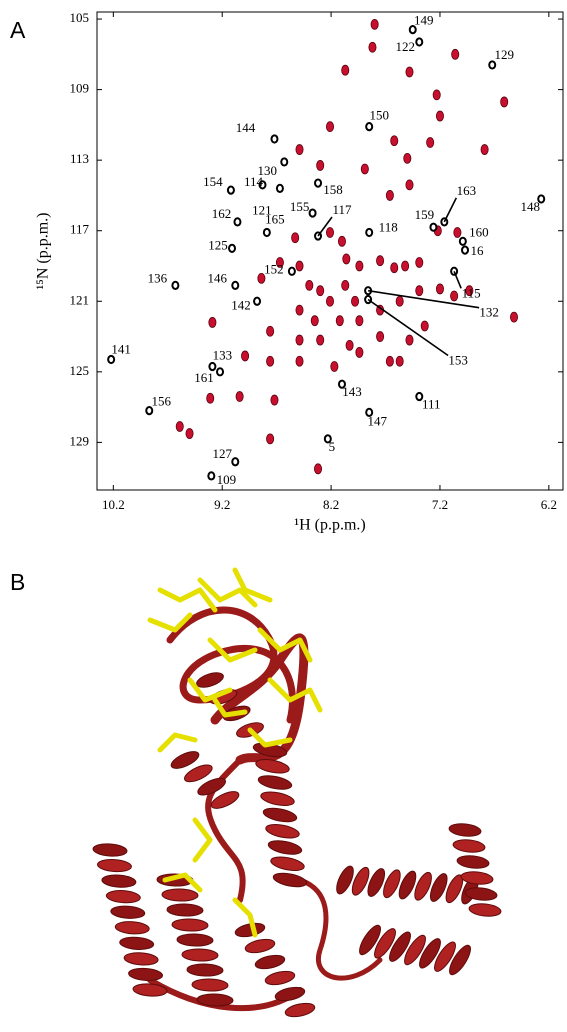 The height and width of the screenshot is (1032, 567). I want to click on peak-label: 147, so click(377, 420).